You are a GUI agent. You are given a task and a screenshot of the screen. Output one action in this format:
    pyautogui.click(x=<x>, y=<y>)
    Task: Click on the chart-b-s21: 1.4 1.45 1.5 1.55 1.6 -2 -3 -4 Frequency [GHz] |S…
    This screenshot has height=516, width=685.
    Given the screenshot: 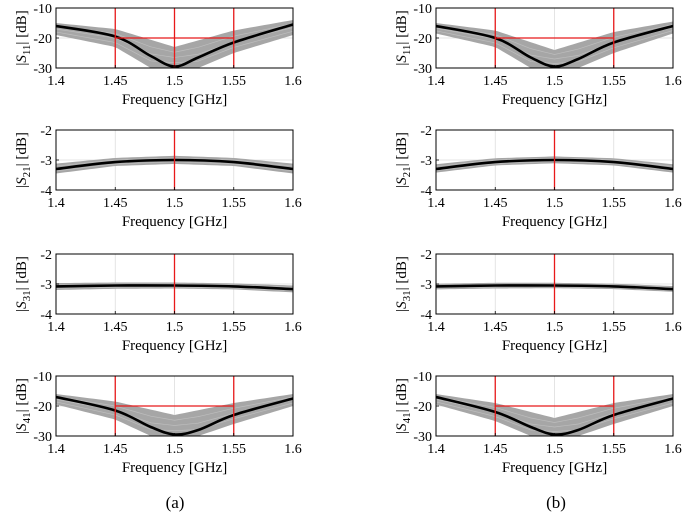 What is the action you would take?
    pyautogui.click(x=538, y=177)
    